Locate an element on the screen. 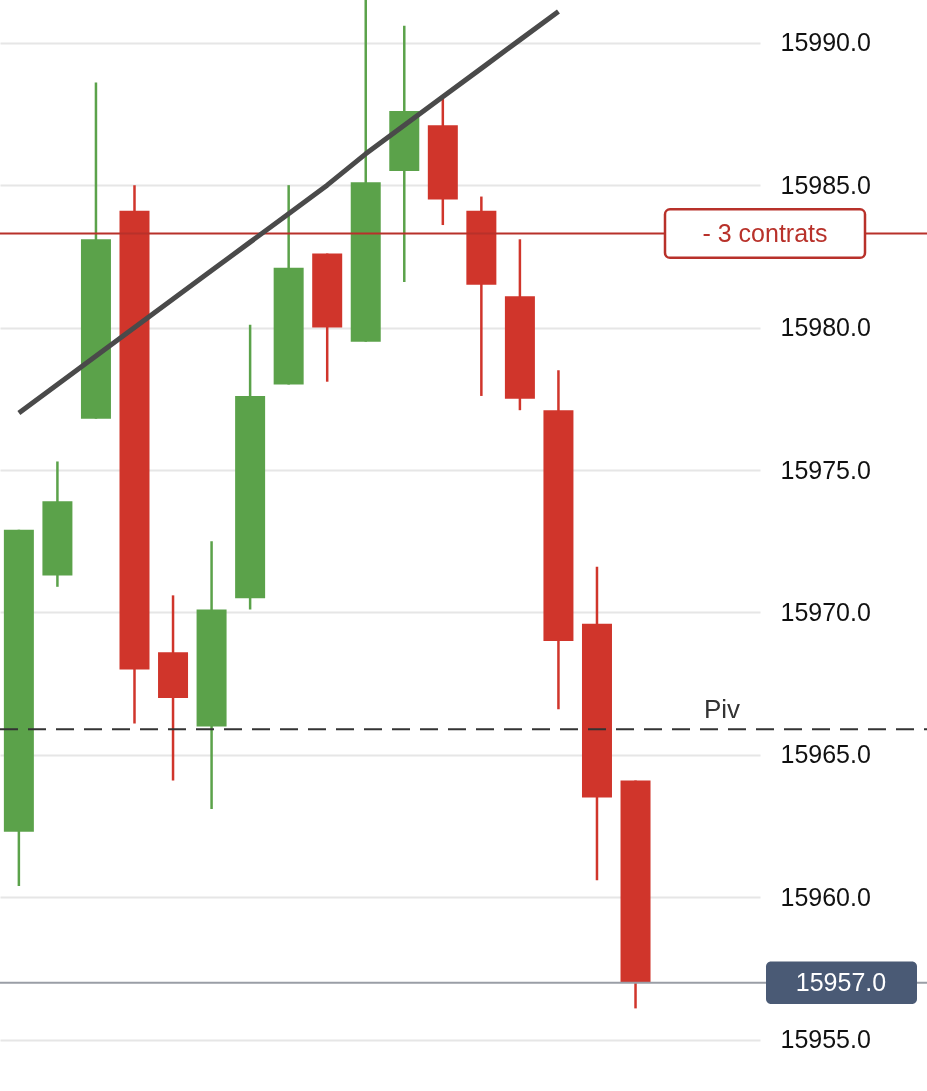 This screenshot has height=1091, width=927. y-tick-label: 15960.0 is located at coordinates (825, 896).